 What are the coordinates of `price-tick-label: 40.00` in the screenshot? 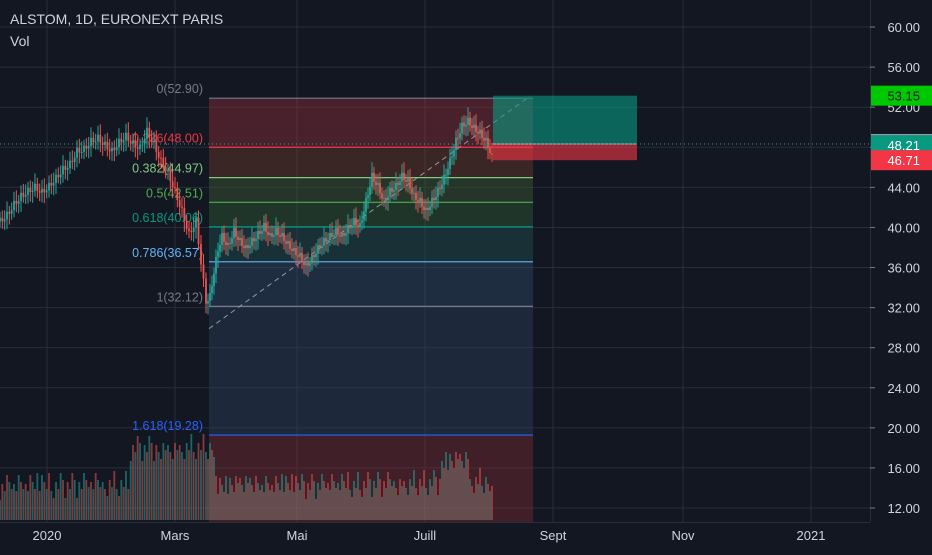 It's located at (903, 227).